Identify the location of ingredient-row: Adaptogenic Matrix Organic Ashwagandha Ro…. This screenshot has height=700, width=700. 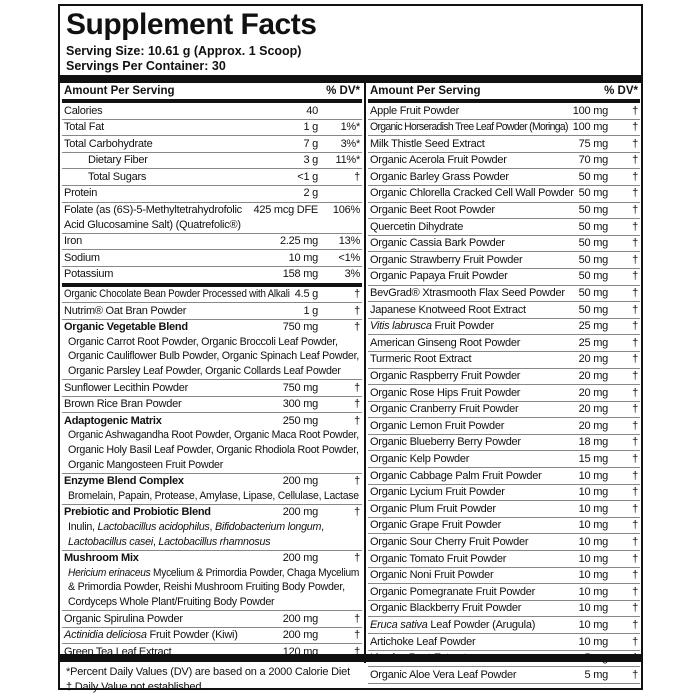
(212, 443).